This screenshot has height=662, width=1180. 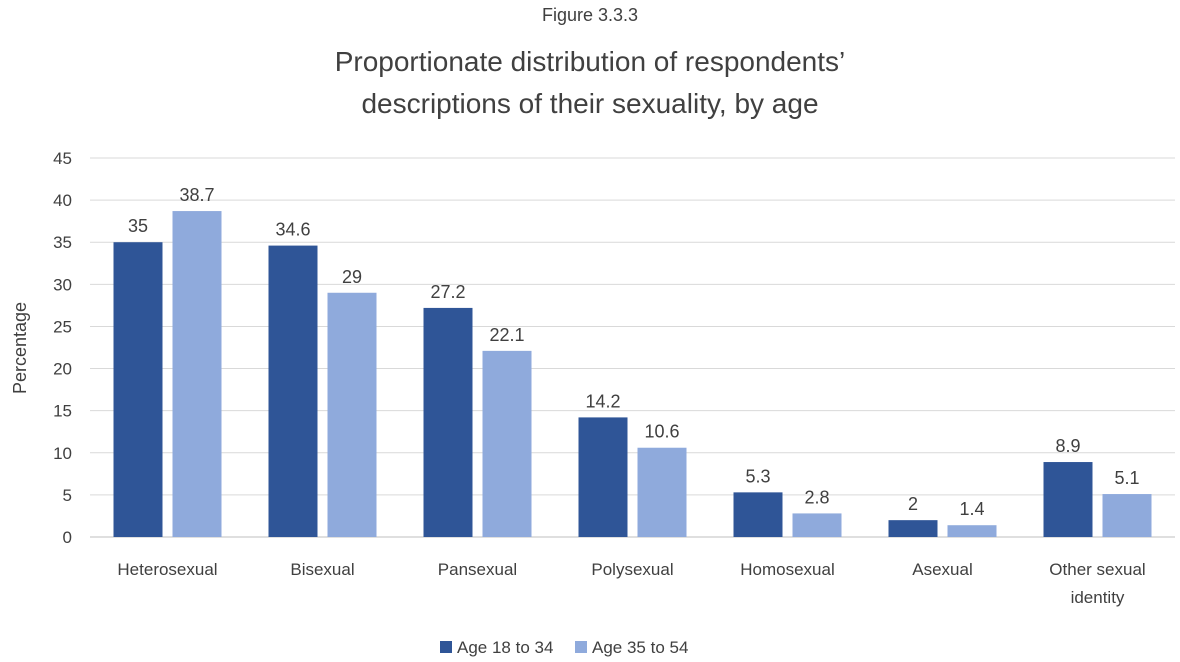 What do you see at coordinates (506, 335) in the screenshot?
I see `data-label: 22.1` at bounding box center [506, 335].